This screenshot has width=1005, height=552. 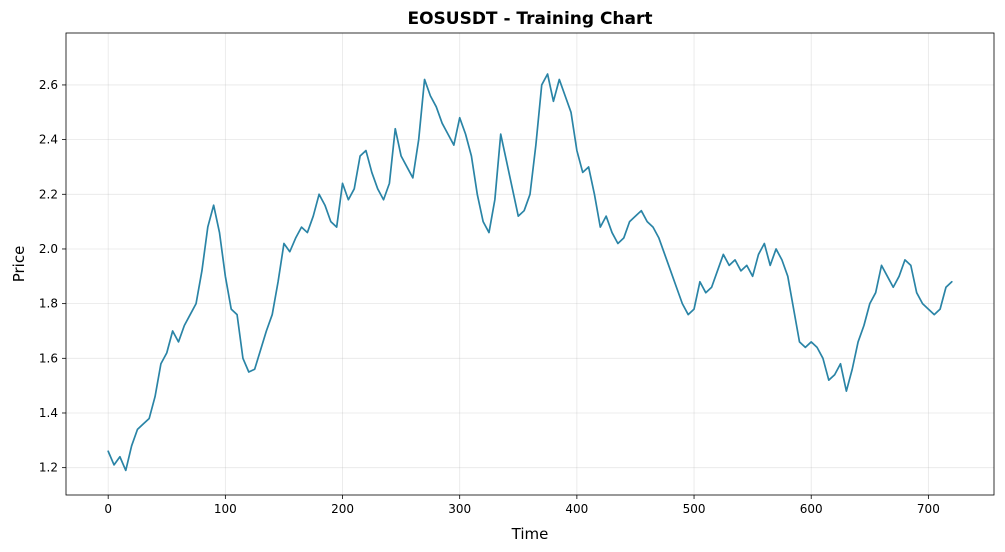 I want to click on y-axis-ticks: 1.2 1.4 1.6 1.8 2.0 2.2 2.4 2.6, so click(x=52, y=276).